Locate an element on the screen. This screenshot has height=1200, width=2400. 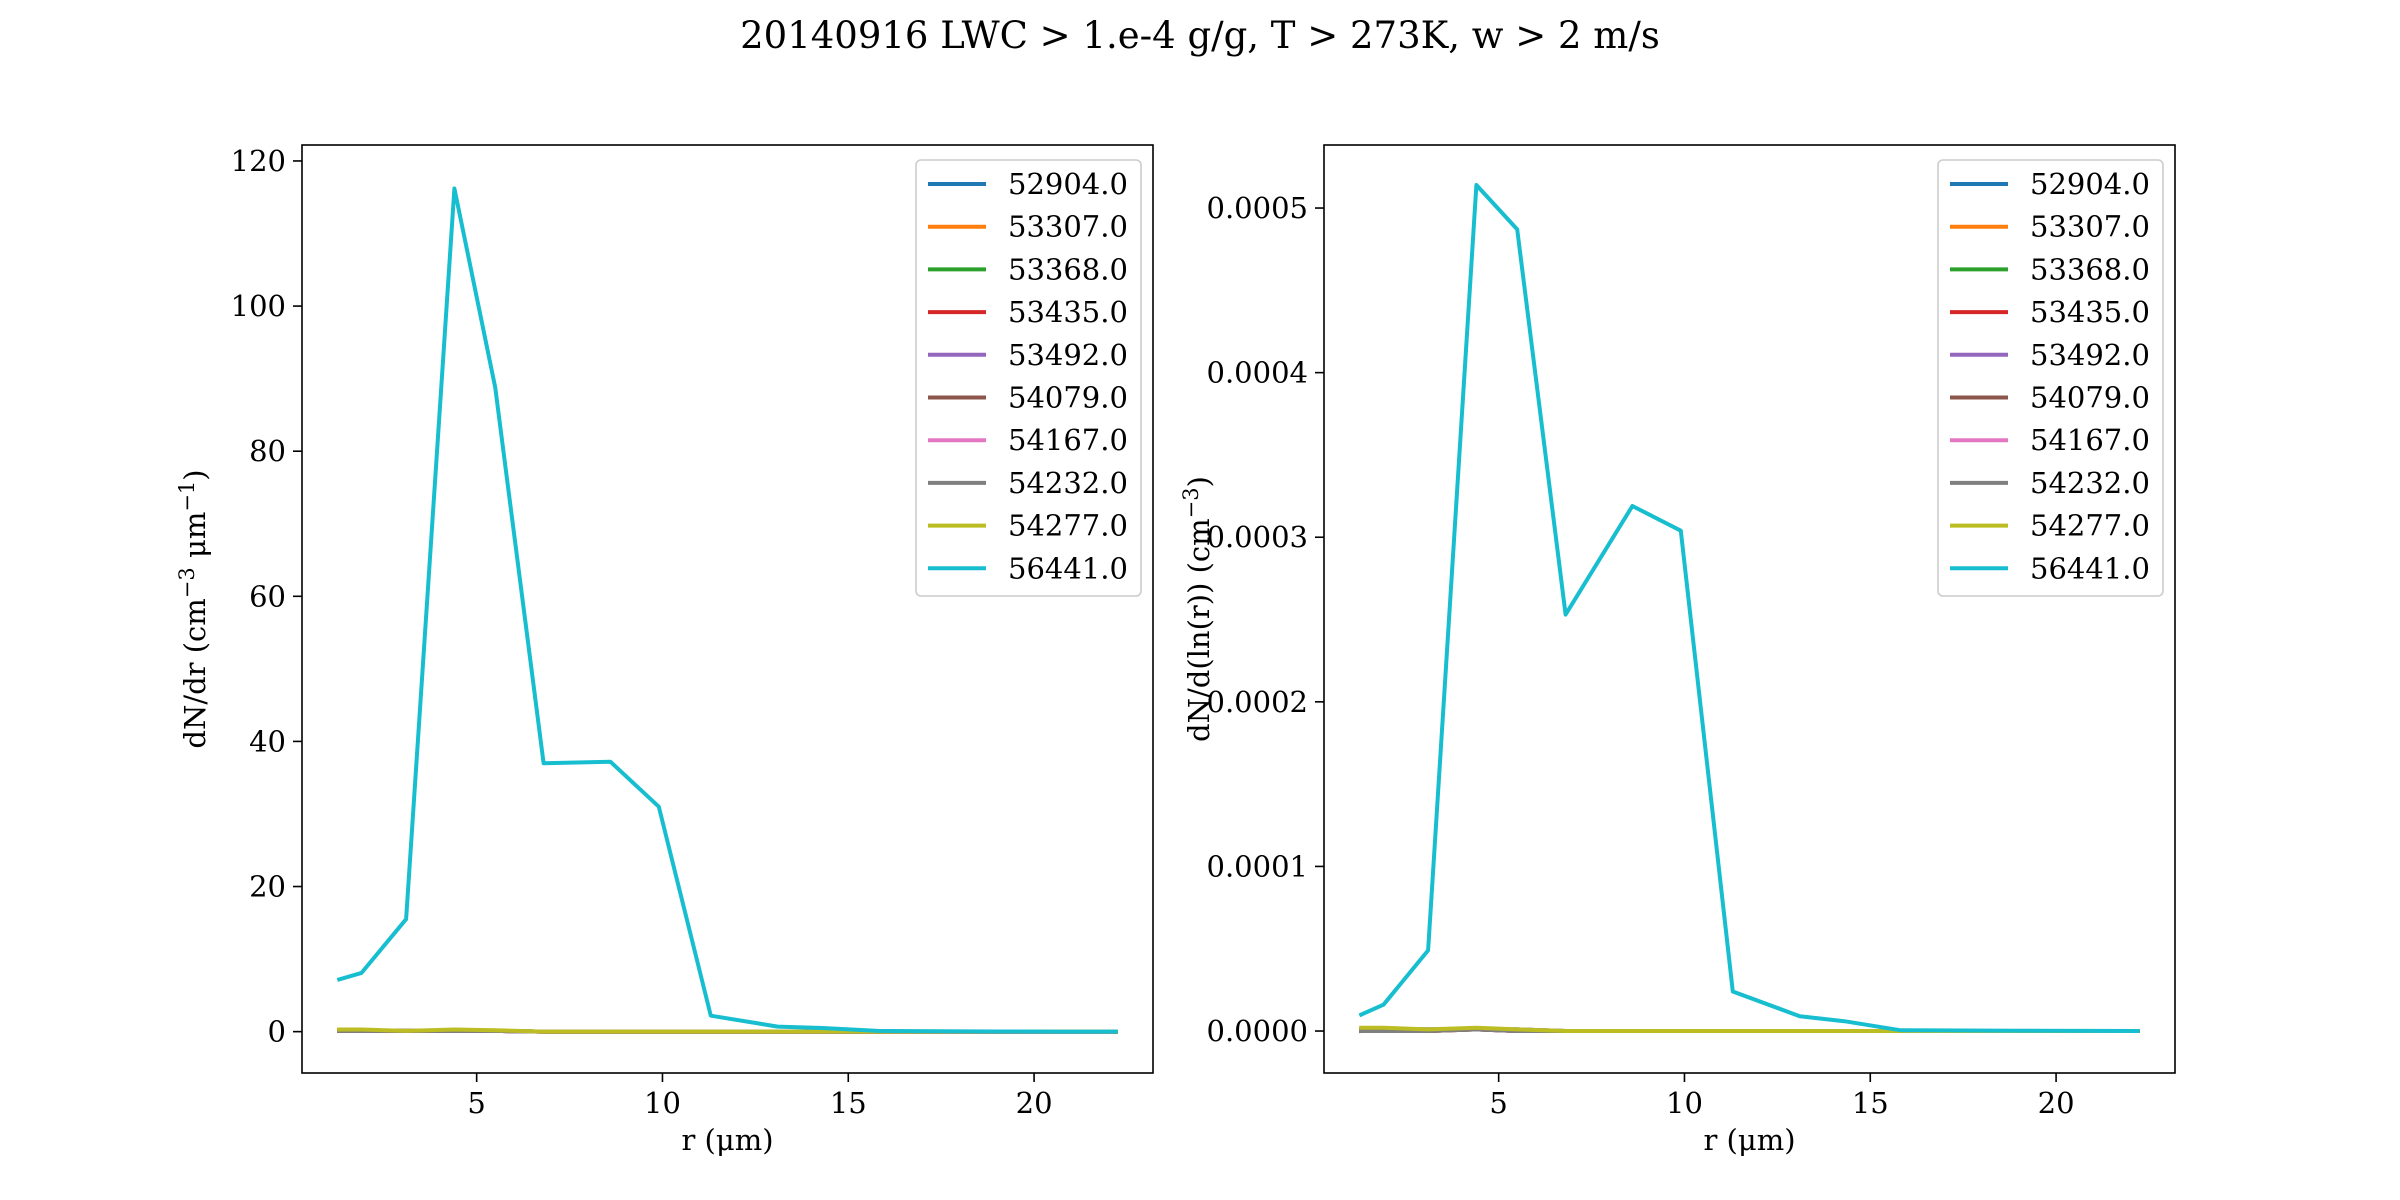
left-legend-label-54277-0: 54277.0 is located at coordinates (1068, 526).